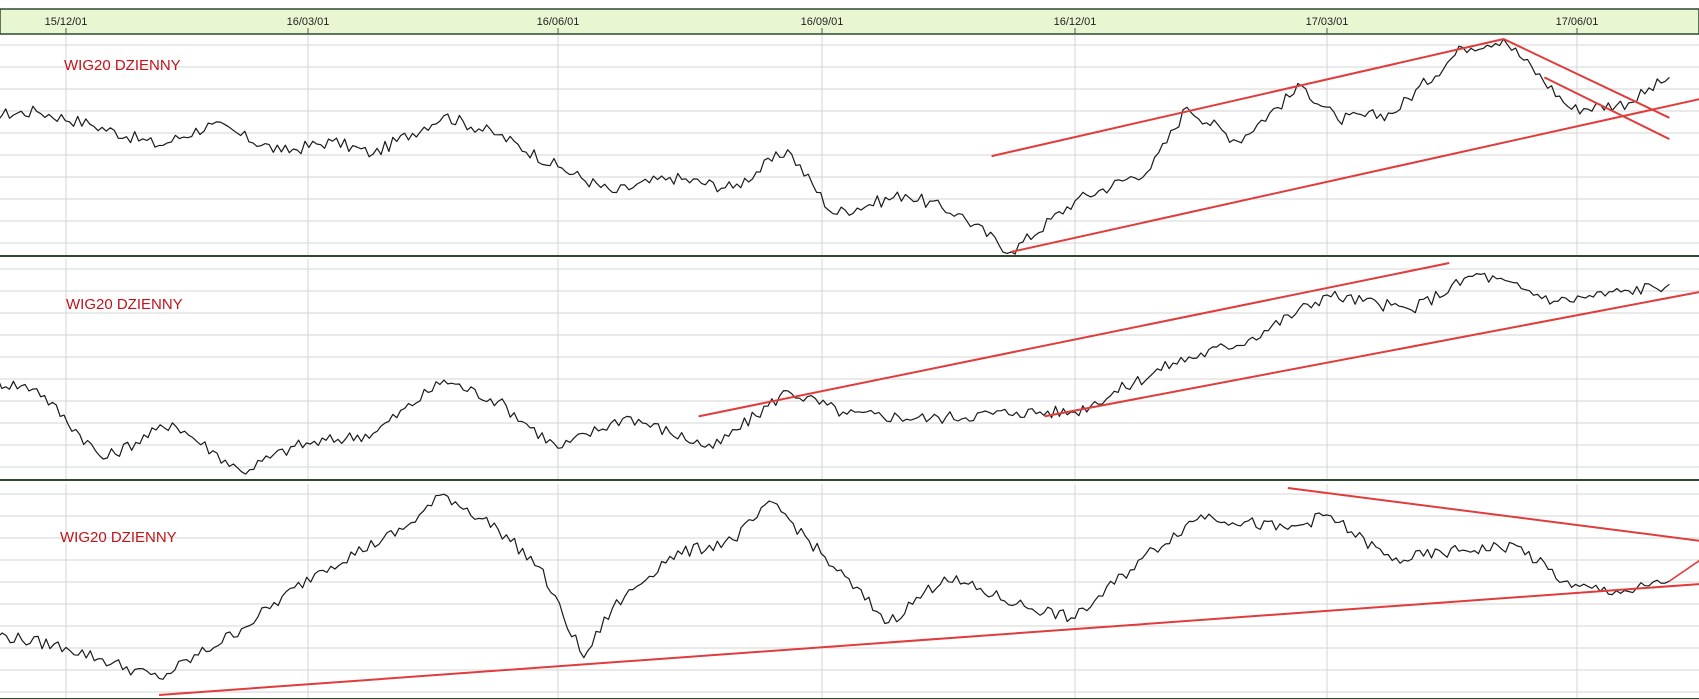 The height and width of the screenshot is (699, 1699). Describe the element at coordinates (1327, 22) in the screenshot. I see `date-tick-label: 17/03/01` at that location.